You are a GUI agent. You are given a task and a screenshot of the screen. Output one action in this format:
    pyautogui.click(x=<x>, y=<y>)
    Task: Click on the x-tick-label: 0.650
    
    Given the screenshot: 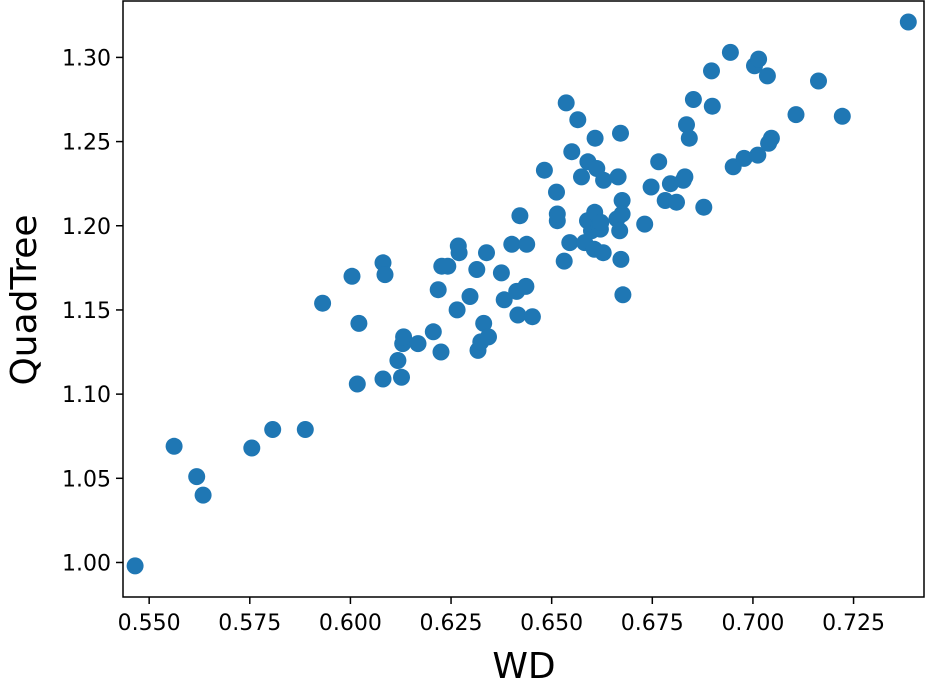 What is the action you would take?
    pyautogui.click(x=551, y=623)
    